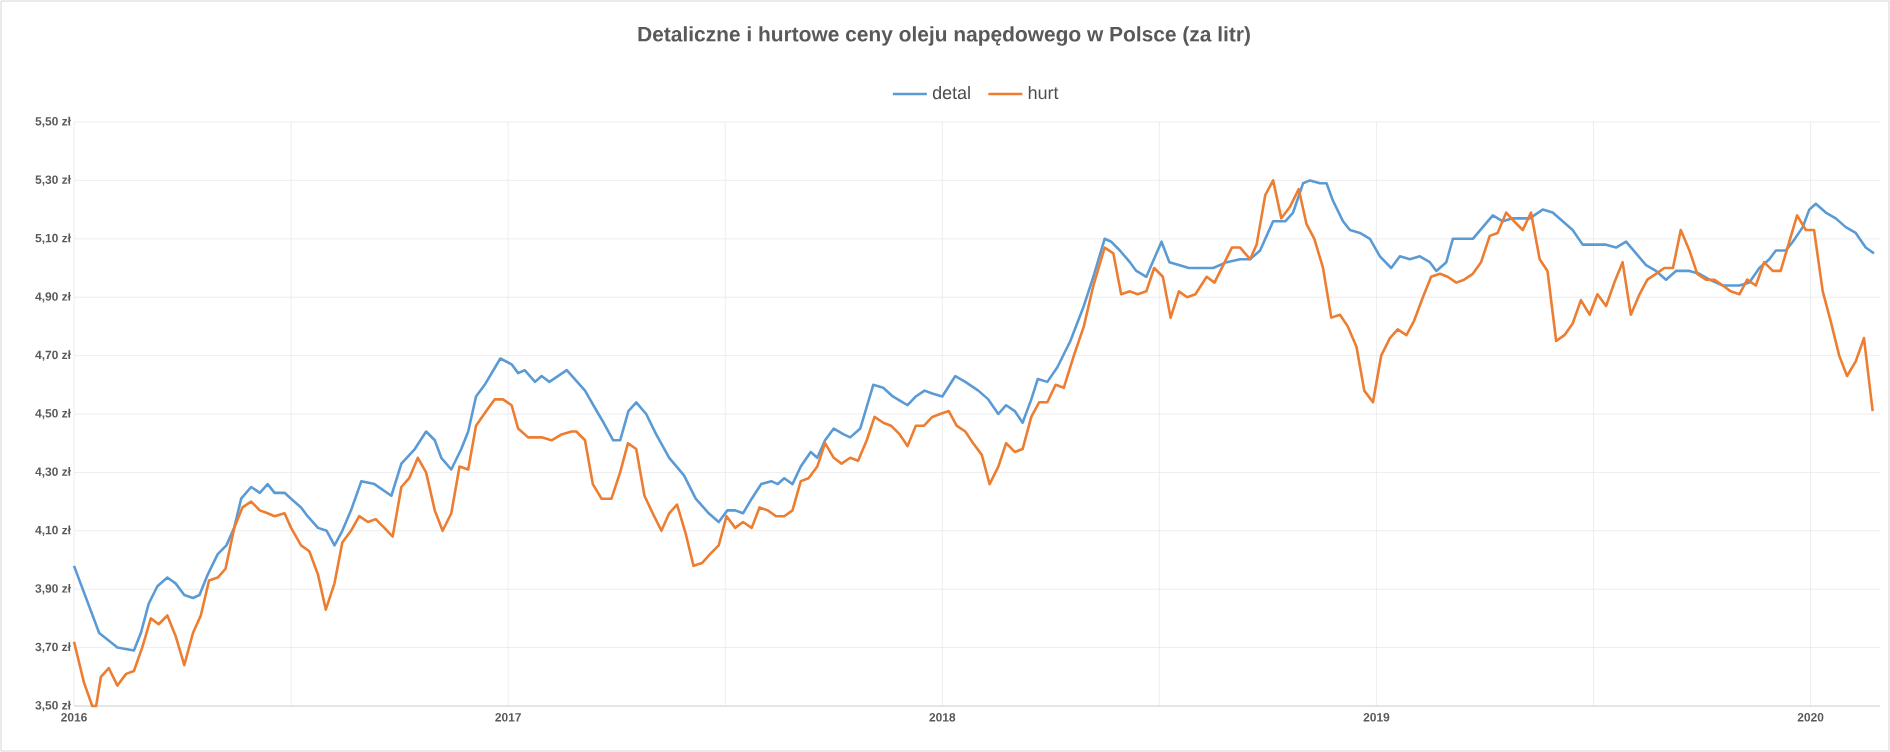  What do you see at coordinates (951, 92) in the screenshot?
I see `legend-label: detal` at bounding box center [951, 92].